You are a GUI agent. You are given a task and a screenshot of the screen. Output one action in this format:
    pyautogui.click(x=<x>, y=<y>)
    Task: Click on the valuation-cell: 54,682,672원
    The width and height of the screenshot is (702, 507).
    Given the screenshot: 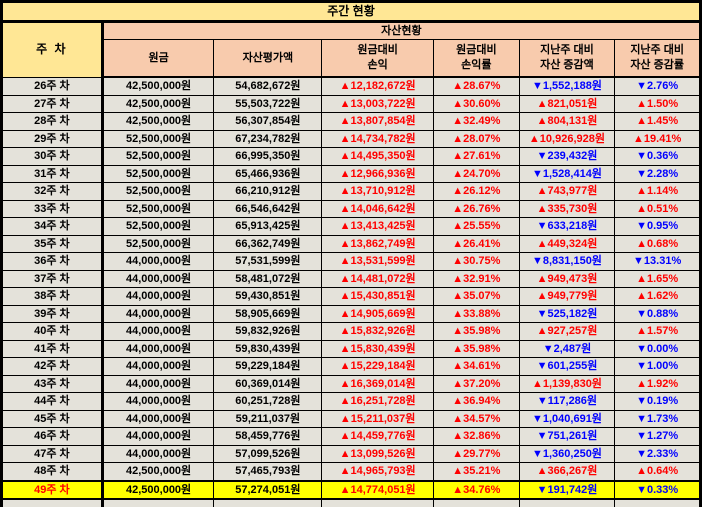 What is the action you would take?
    pyautogui.click(x=268, y=86)
    